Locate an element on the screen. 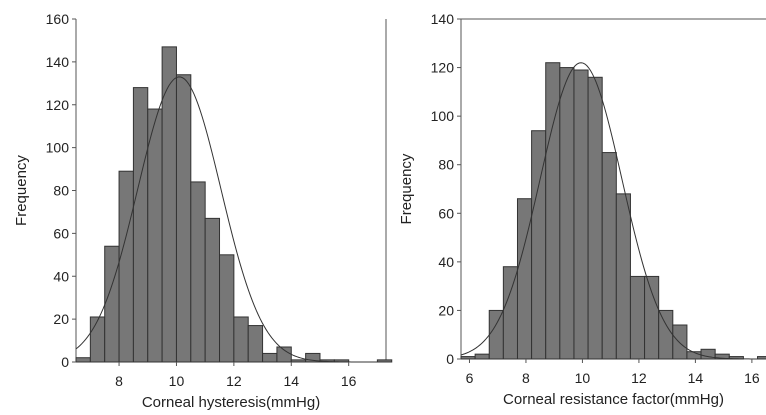  x-tick-label: 6 is located at coordinates (470, 378).